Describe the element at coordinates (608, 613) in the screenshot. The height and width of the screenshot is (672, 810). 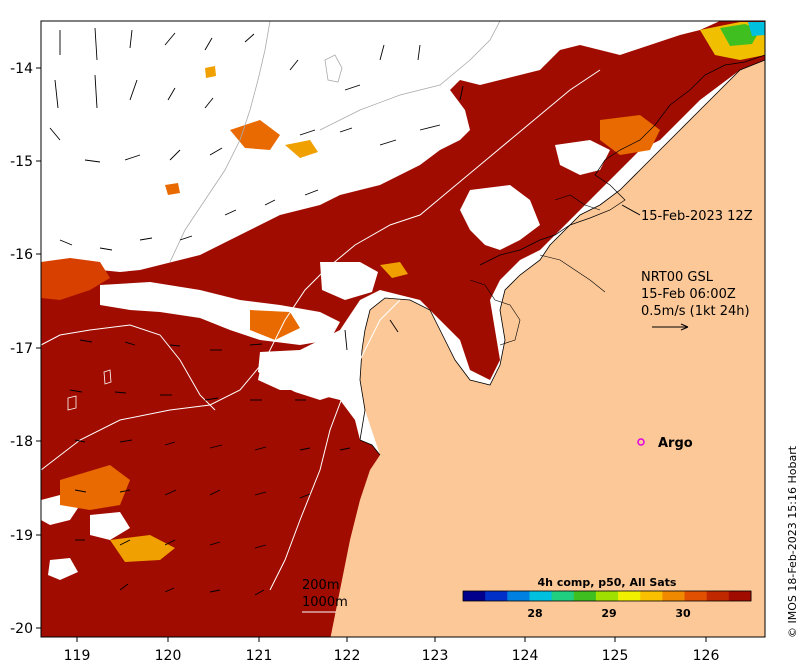
I see `colorbar-tick: 29` at that location.